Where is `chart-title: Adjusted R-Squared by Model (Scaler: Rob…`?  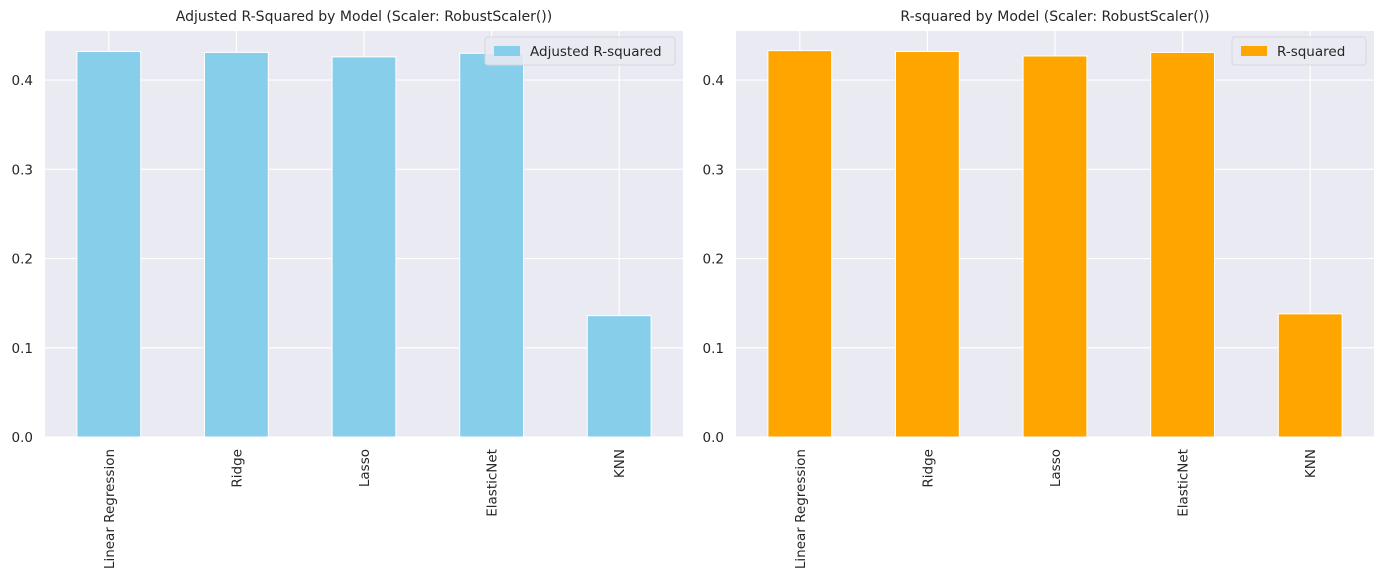 chart-title: Adjusted R-Squared by Model (Scaler: Rob… is located at coordinates (364, 17).